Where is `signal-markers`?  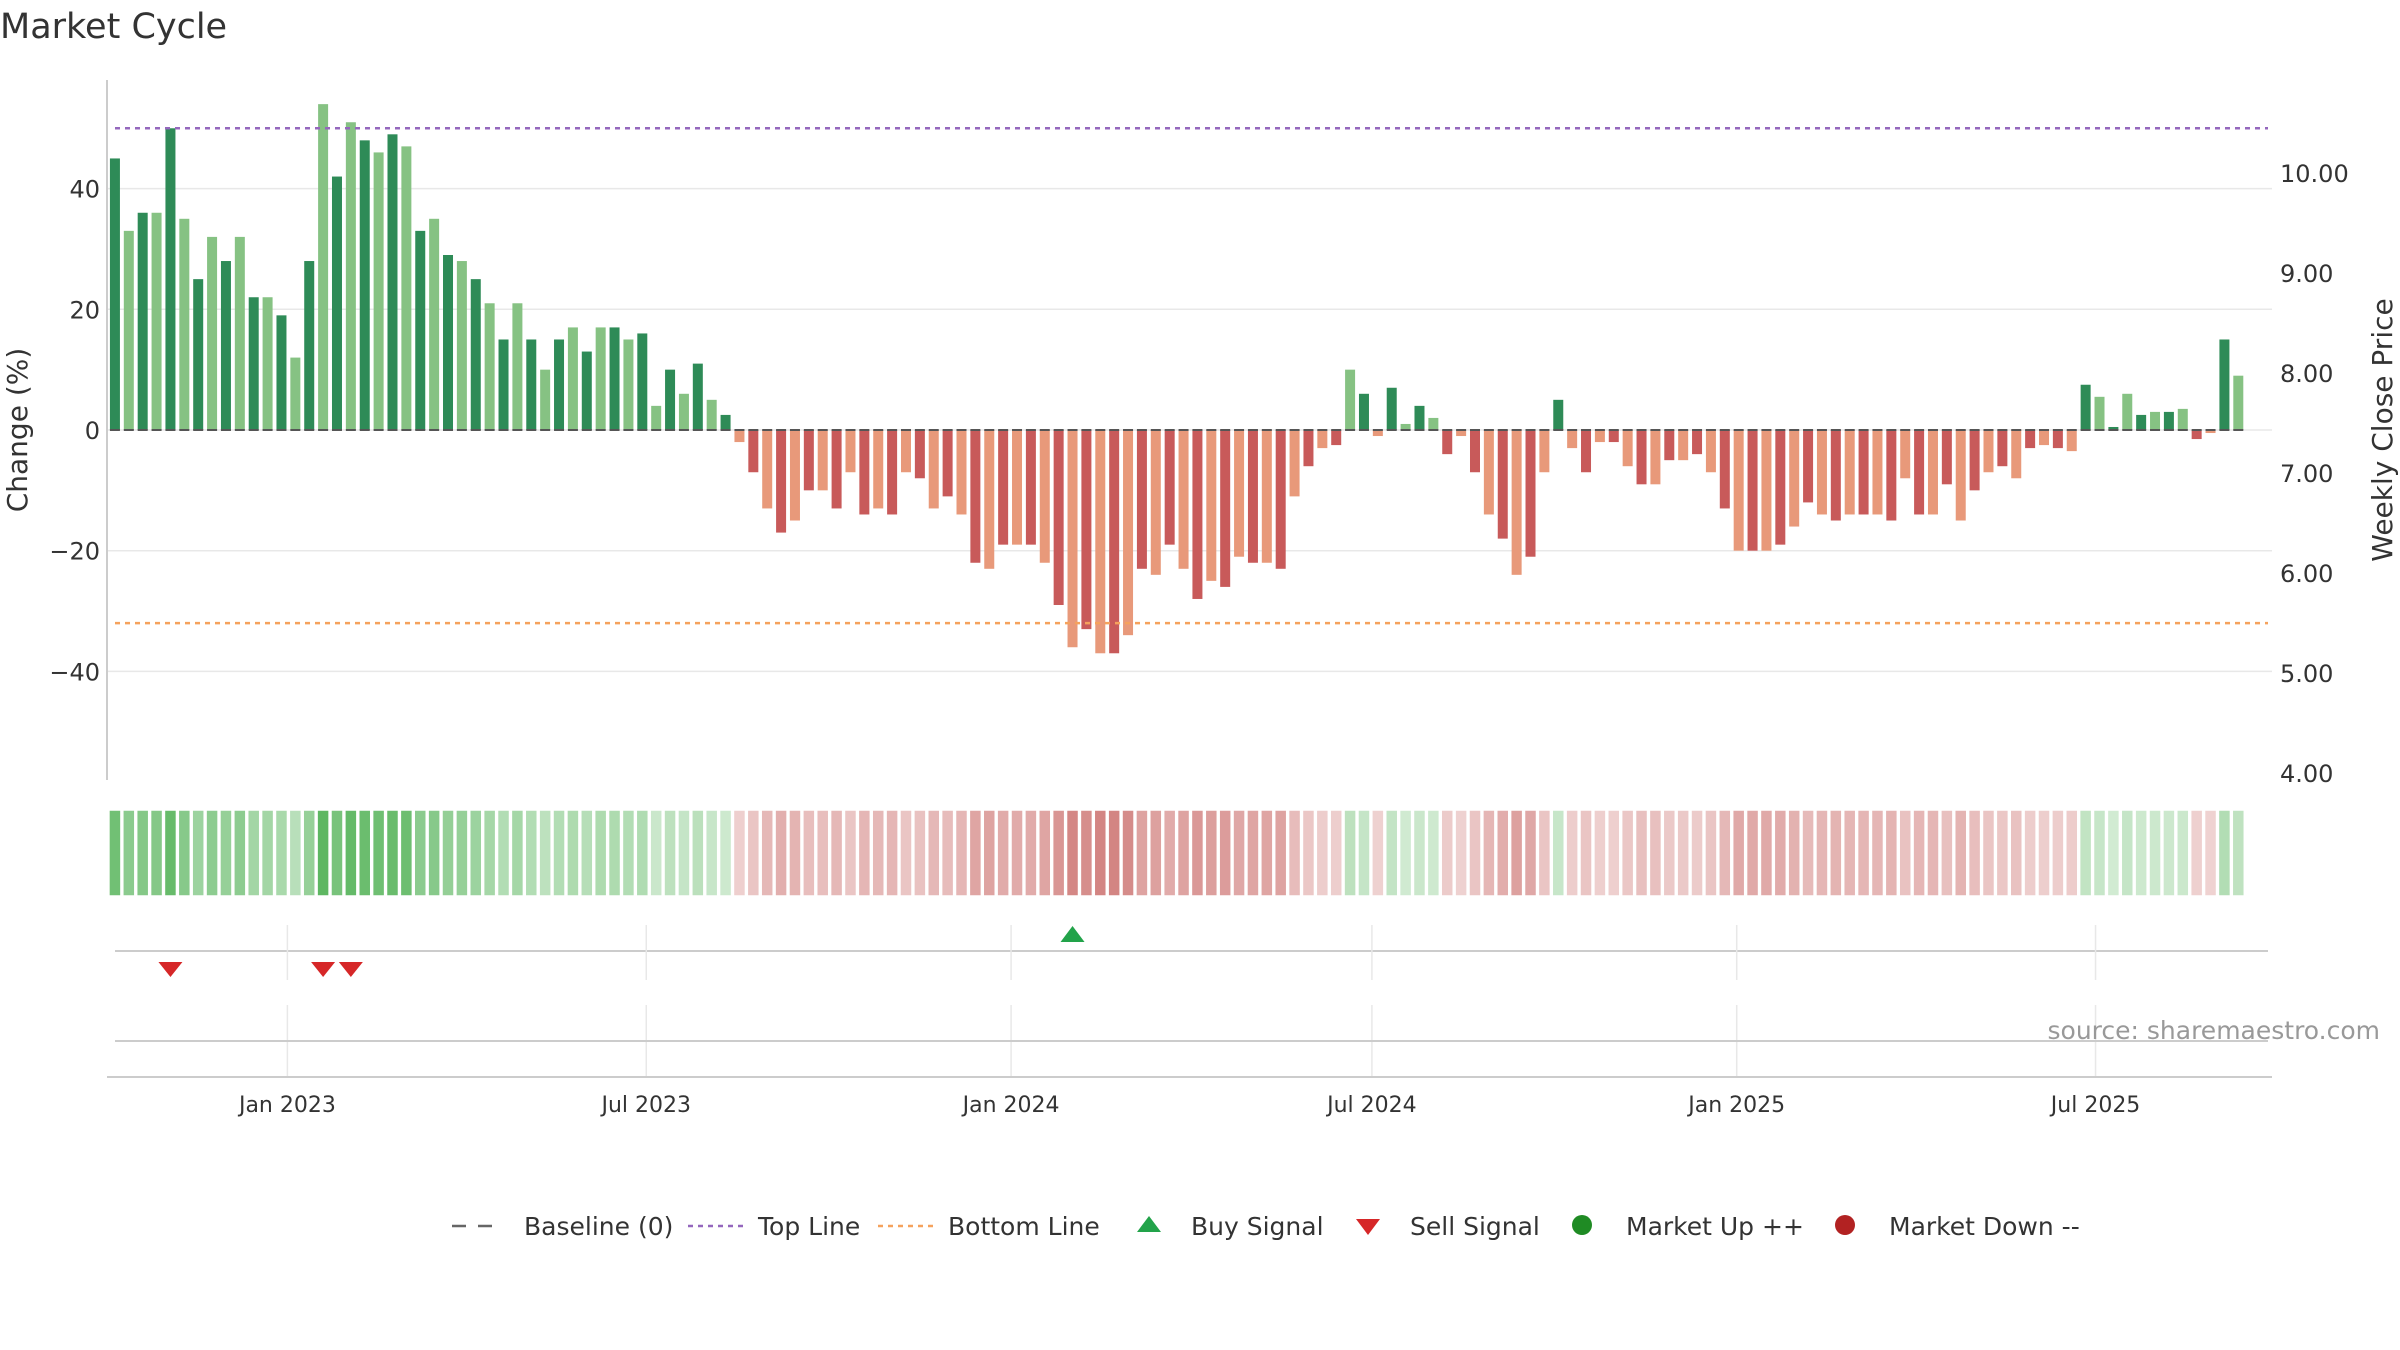
signal-markers is located at coordinates (621, 951).